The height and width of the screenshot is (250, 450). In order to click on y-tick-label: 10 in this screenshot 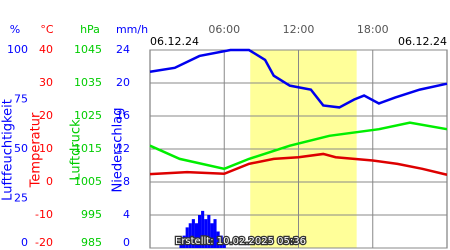, I will do `click(46, 148)`.